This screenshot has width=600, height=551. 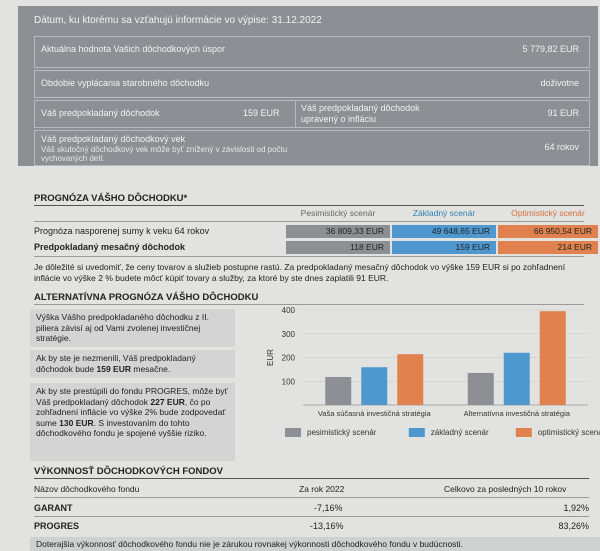 I want to click on performance-title: VÝKONNOSŤ DÔCHODKOVÝCH FONDOV, so click(x=128, y=471).